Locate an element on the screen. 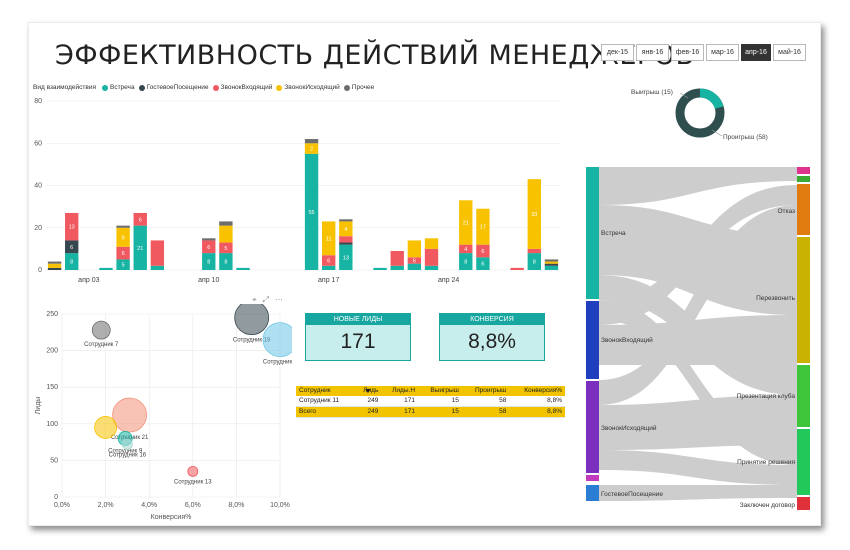 Image resolution: width=850 pixels, height=550 pixels. sankey-node-other is located at coordinates (592, 478).